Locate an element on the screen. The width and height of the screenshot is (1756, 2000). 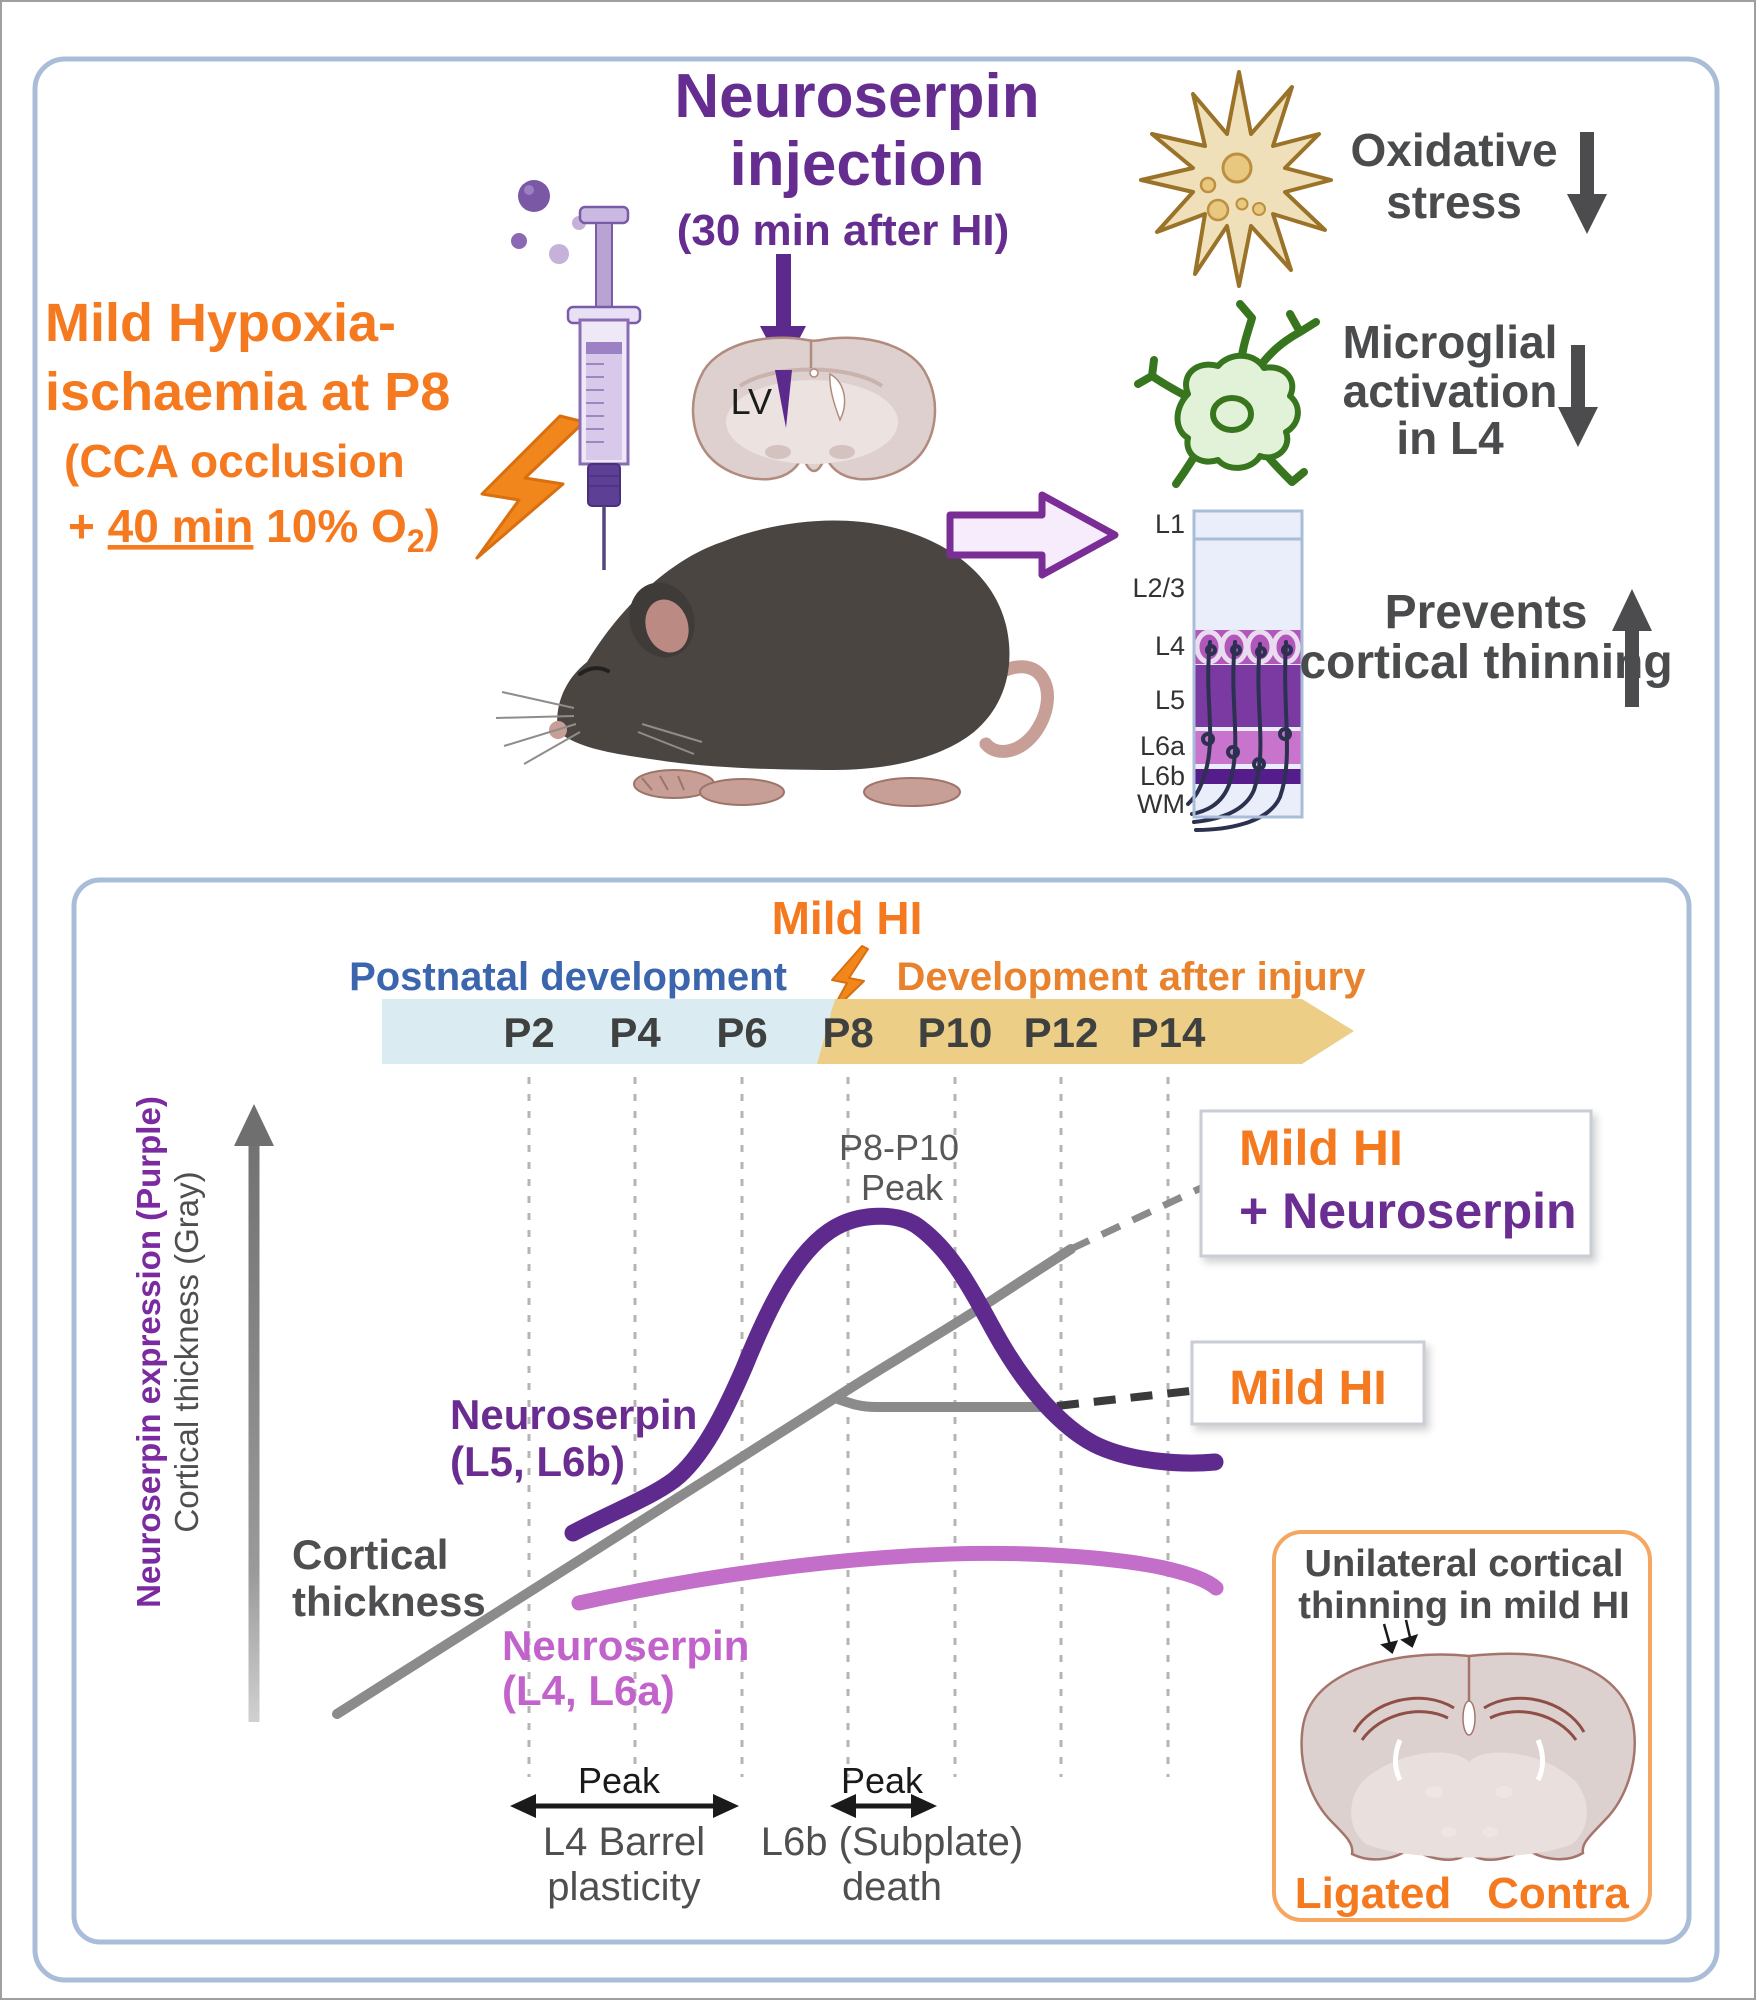
mouse-hindpaw-icon is located at coordinates (912, 792).